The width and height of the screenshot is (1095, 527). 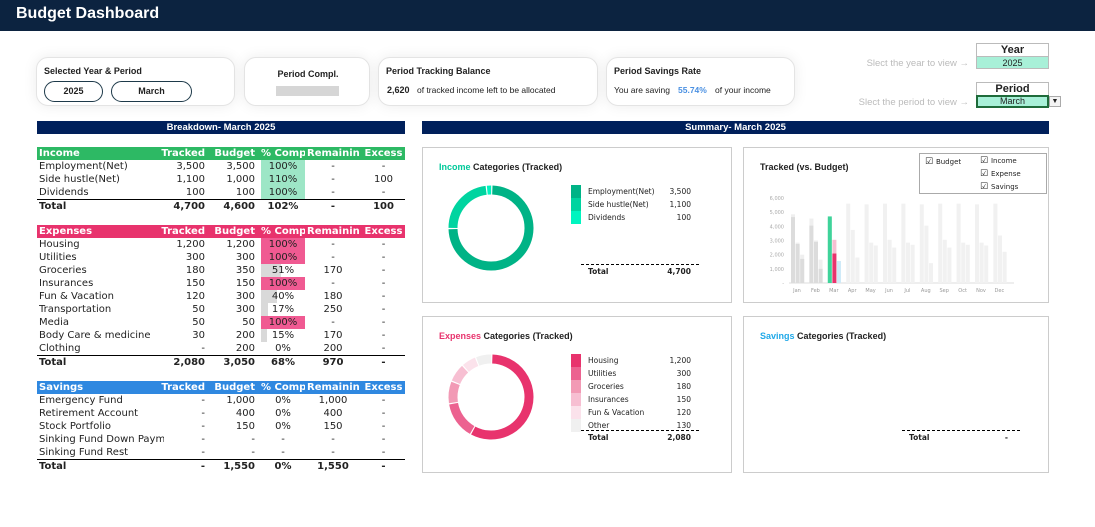 What do you see at coordinates (221, 179) in the screenshot?
I see `table-row: Side hustle(Net) 1,100 1,000 110% - 100` at bounding box center [221, 179].